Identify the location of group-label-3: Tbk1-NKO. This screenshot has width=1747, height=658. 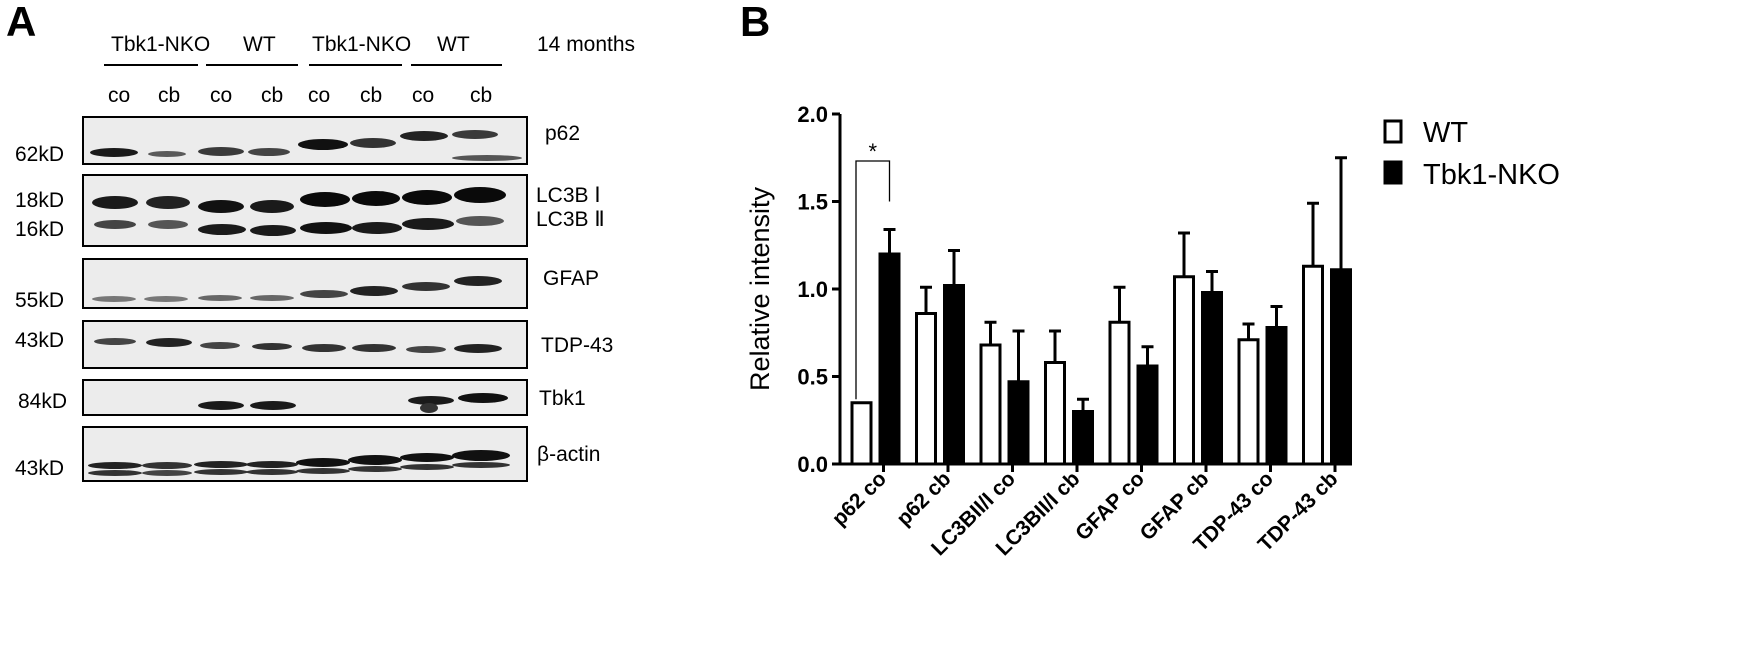
(362, 44).